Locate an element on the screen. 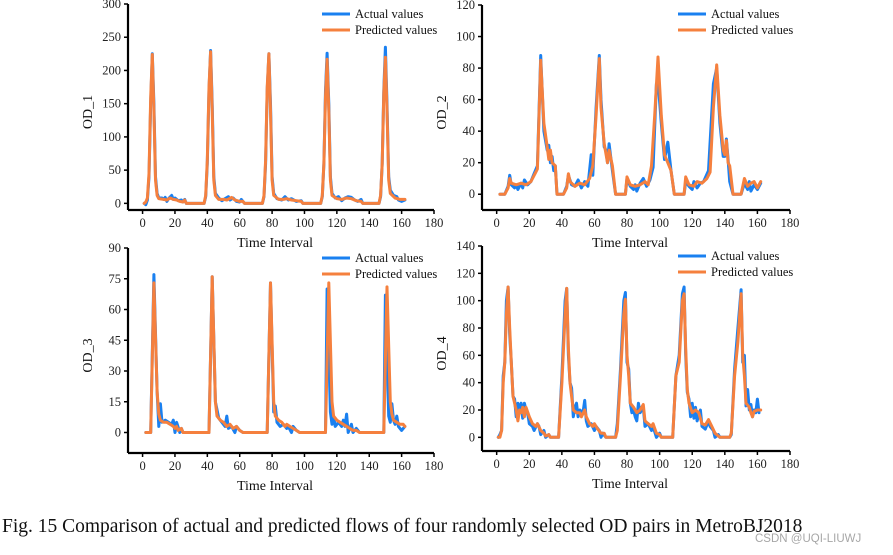 The width and height of the screenshot is (893, 555). y-tick-label: 30 is located at coordinates (115, 371).